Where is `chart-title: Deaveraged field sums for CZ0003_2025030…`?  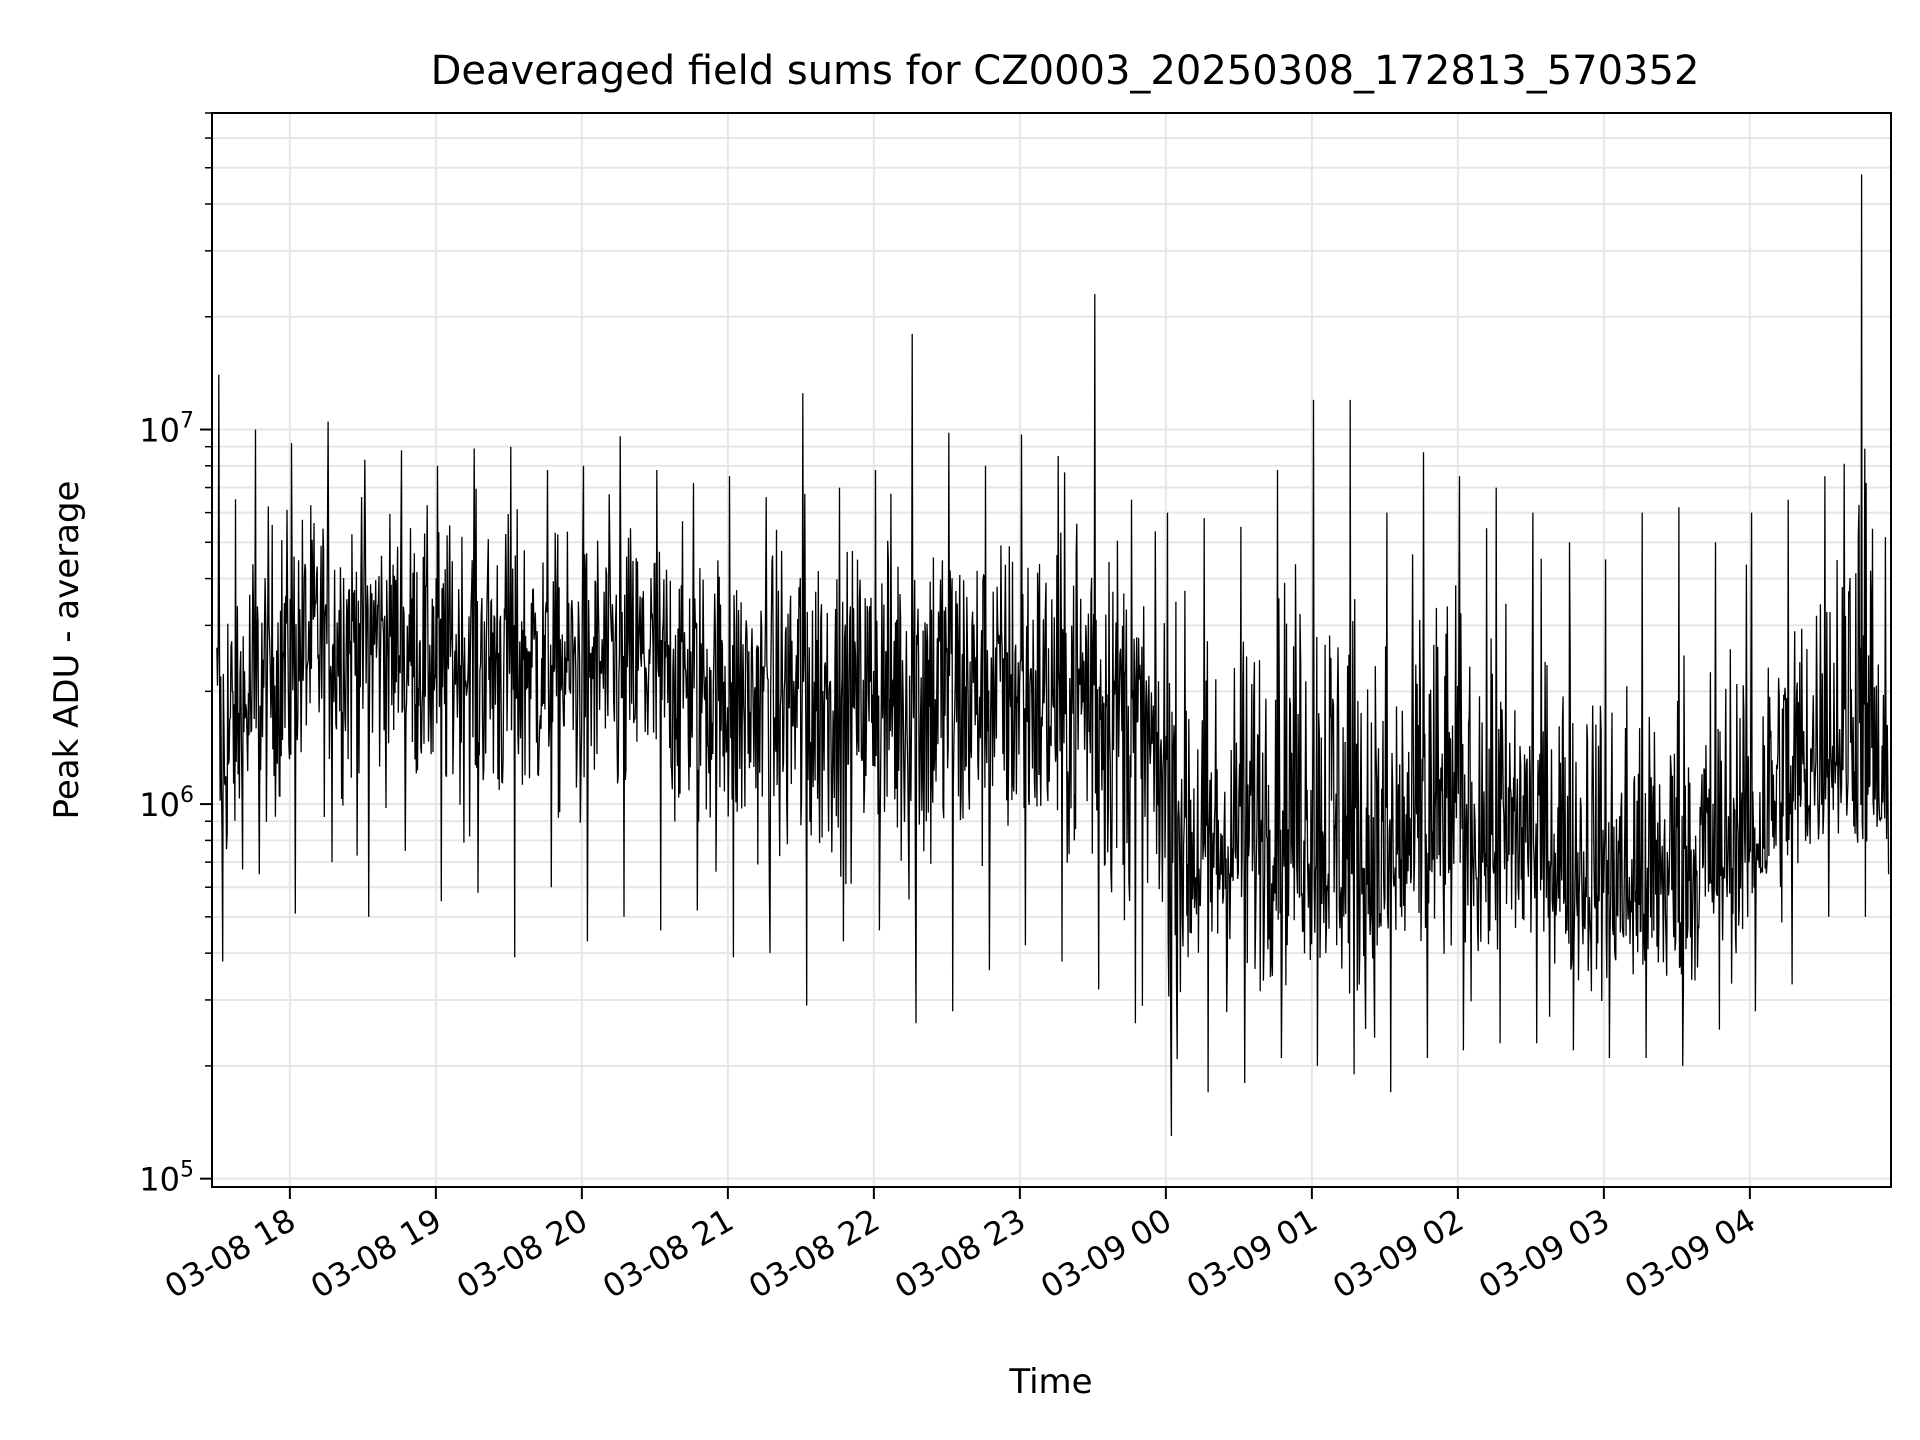
chart-title: Deaveraged field sums for CZ0003_2025030… is located at coordinates (1065, 71).